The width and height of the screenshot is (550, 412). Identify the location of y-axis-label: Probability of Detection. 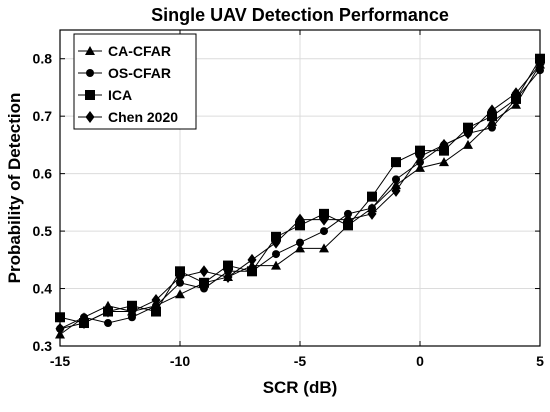
(14, 188).